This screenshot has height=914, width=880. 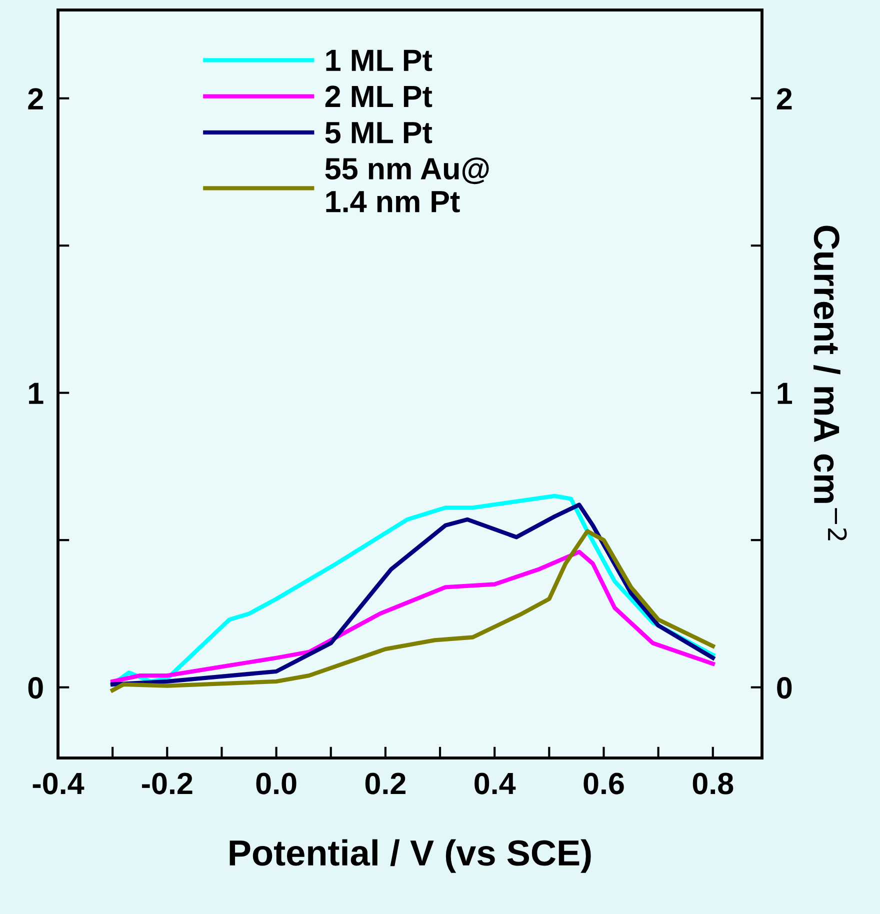 I want to click on legend-label: 5 ML Pt, so click(x=378, y=133).